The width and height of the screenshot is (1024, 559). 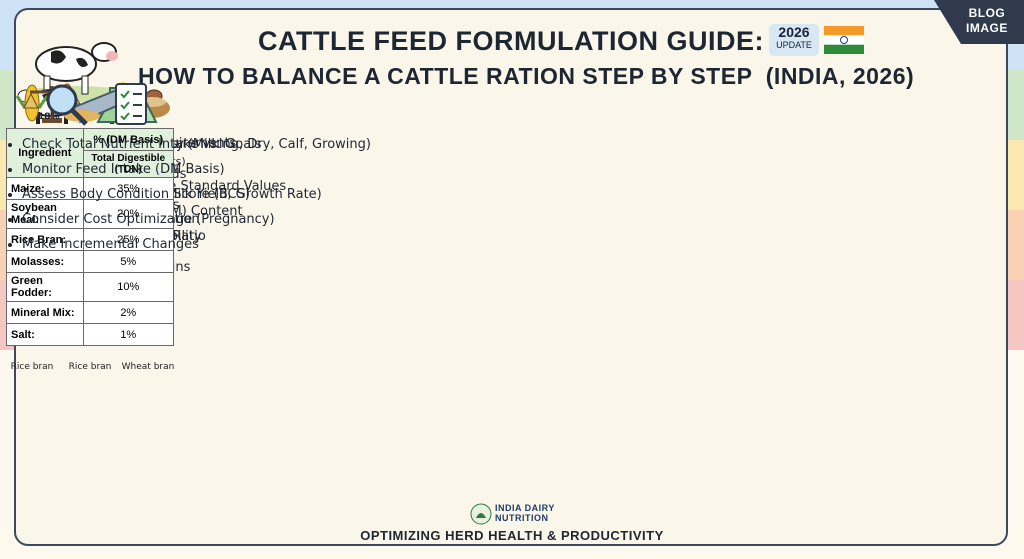 What do you see at coordinates (45, 312) in the screenshot?
I see `table-cell: Mineral Mix:` at bounding box center [45, 312].